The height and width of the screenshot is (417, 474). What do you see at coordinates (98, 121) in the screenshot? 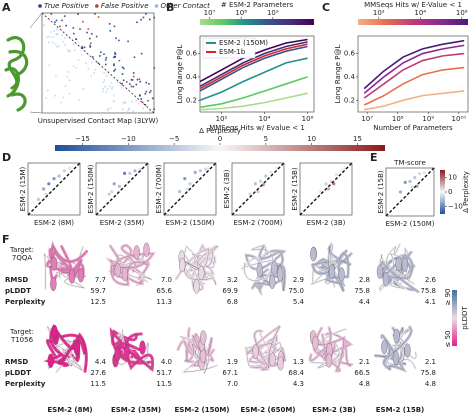
I see `caption: Unsupervised Contact Map (3LYW)` at bounding box center [98, 121].